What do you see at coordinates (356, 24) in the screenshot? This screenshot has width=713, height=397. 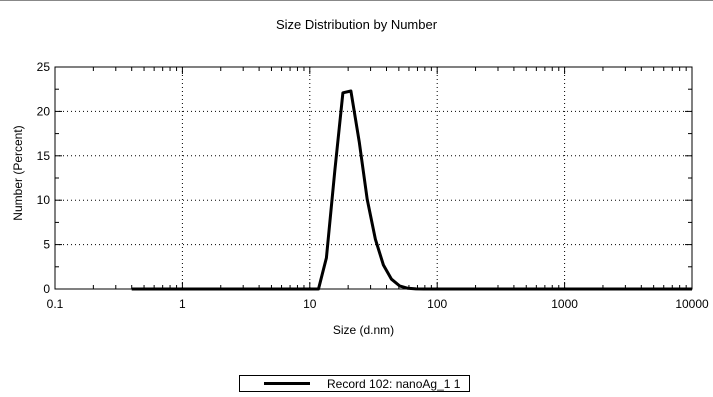 I see `chart-title: Size Distribution by Number` at bounding box center [356, 24].